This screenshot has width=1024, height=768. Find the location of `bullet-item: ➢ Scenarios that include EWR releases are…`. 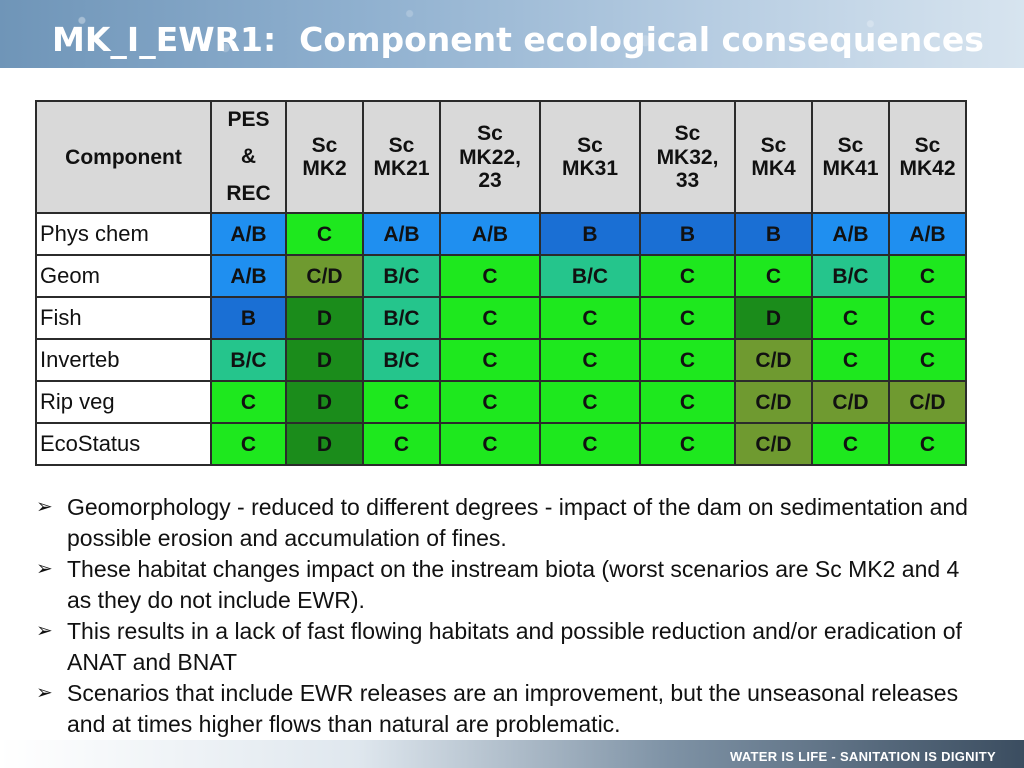

bullet-item: ➢ Scenarios that include EWR releases are… is located at coordinates (511, 709).